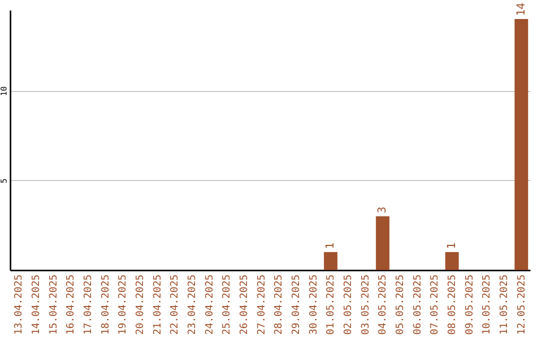  Describe the element at coordinates (244, 304) in the screenshot. I see `x-tick-label: 26.04.2025` at that location.